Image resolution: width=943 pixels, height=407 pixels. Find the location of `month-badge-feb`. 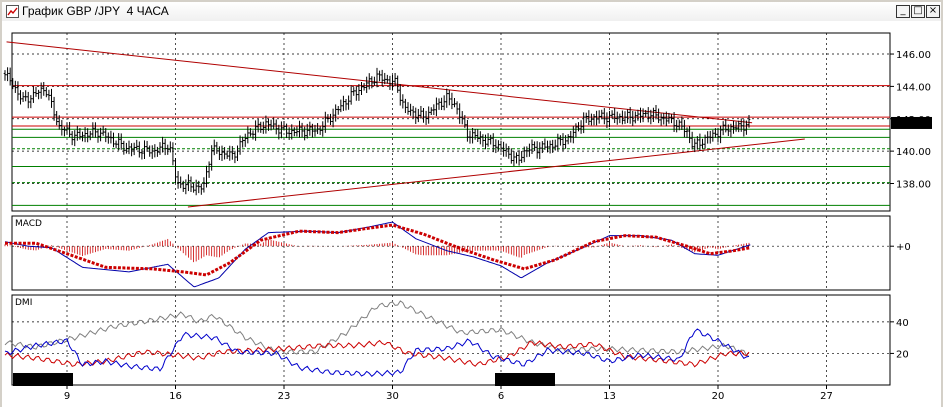

month-badge-feb is located at coordinates (525, 379).